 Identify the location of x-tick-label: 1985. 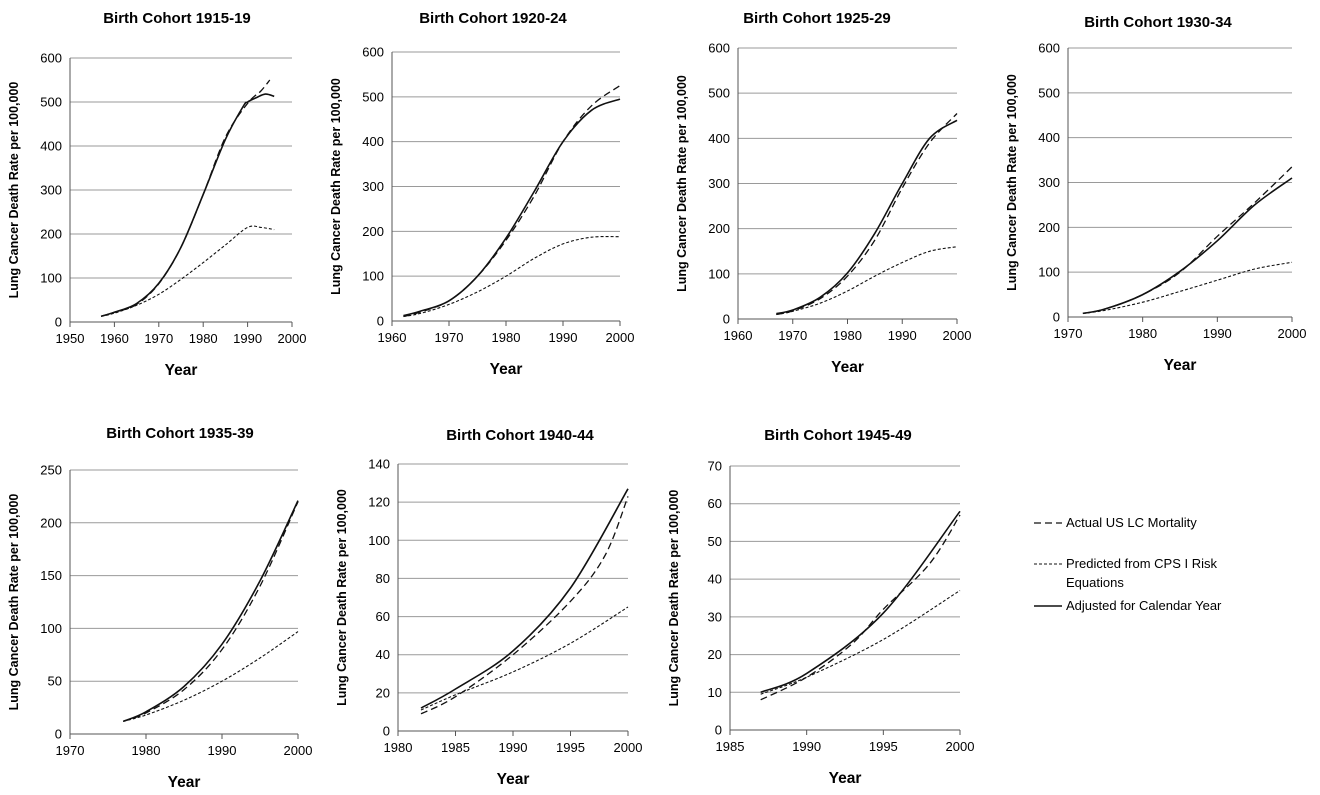
(455, 747).